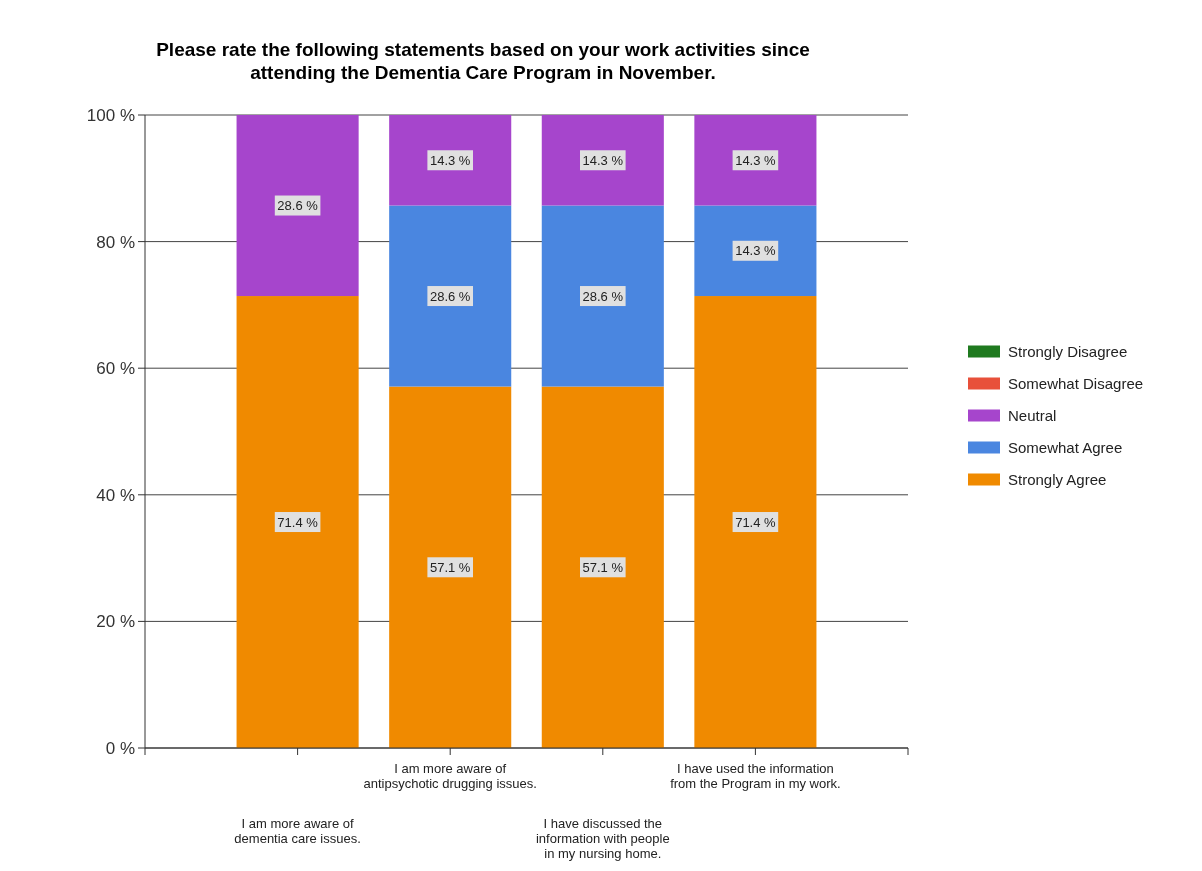  What do you see at coordinates (1076, 383) in the screenshot?
I see `legend-label: Somewhat Disagree` at bounding box center [1076, 383].